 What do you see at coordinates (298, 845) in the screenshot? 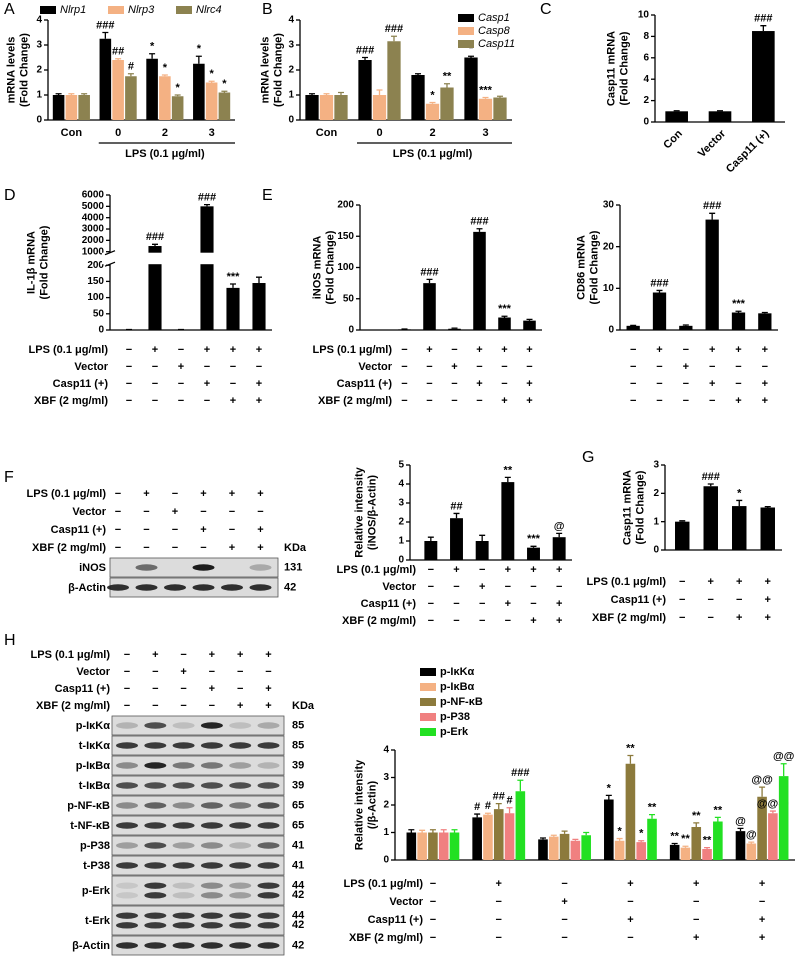
I see `kda-label: 41` at bounding box center [298, 845].